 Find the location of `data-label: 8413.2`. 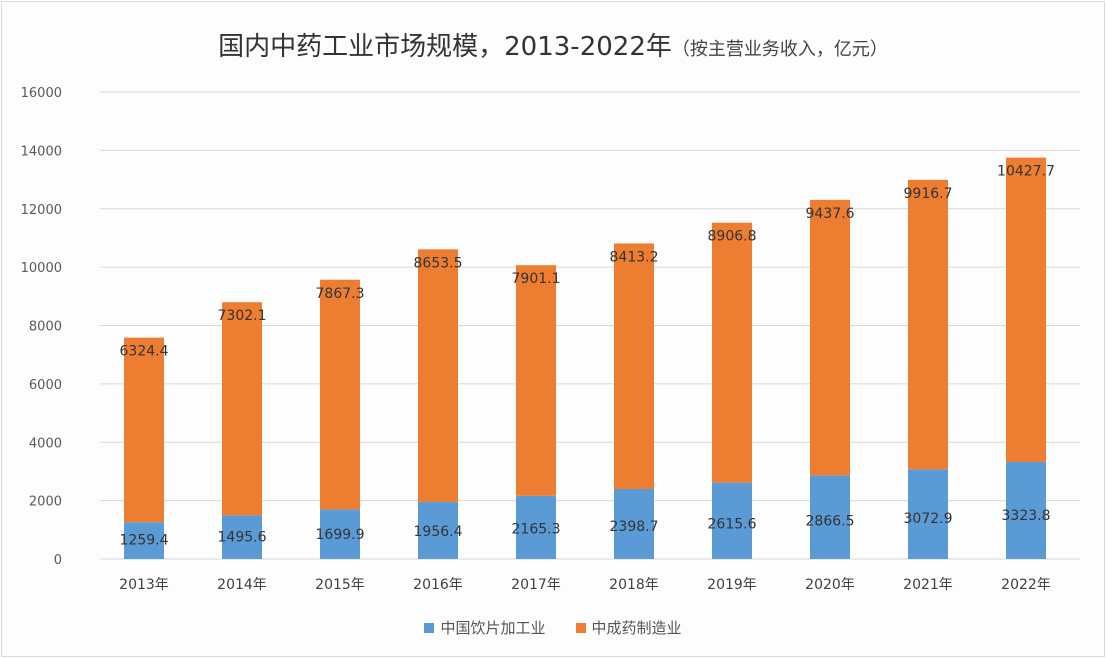

data-label: 8413.2 is located at coordinates (634, 257).